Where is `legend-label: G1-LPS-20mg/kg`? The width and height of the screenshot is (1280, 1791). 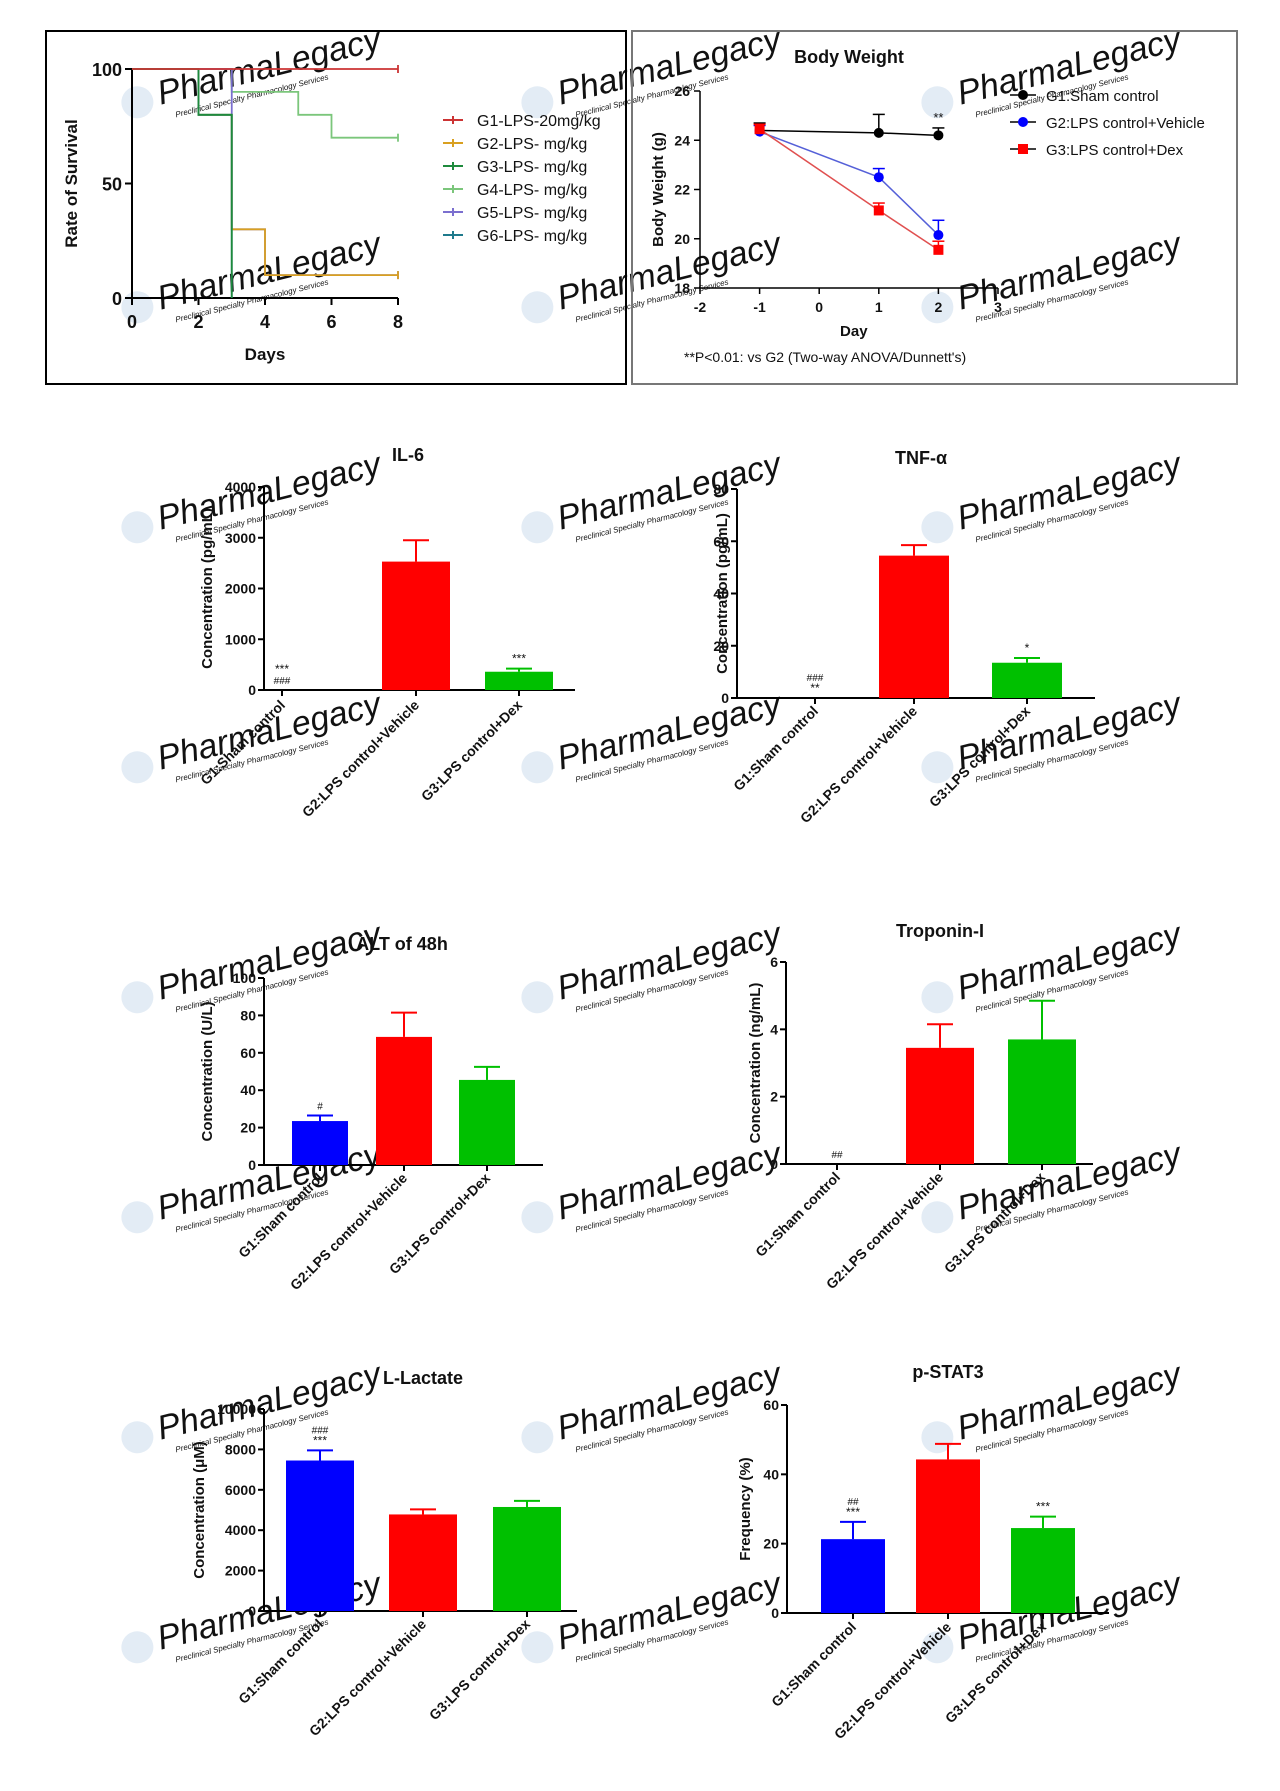
legend-label: G1-LPS-20mg/kg is located at coordinates (539, 121).